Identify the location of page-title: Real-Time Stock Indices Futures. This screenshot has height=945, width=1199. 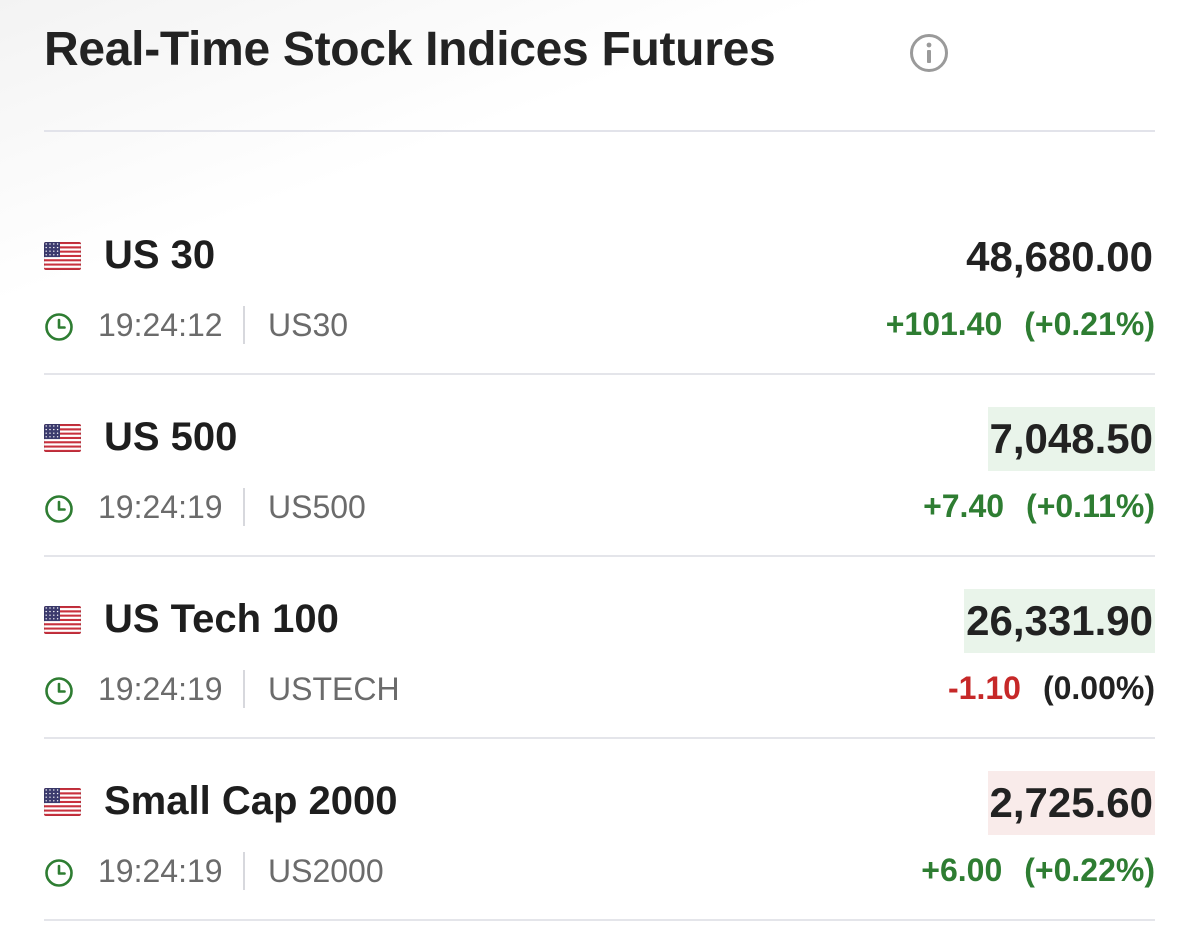
(410, 49).